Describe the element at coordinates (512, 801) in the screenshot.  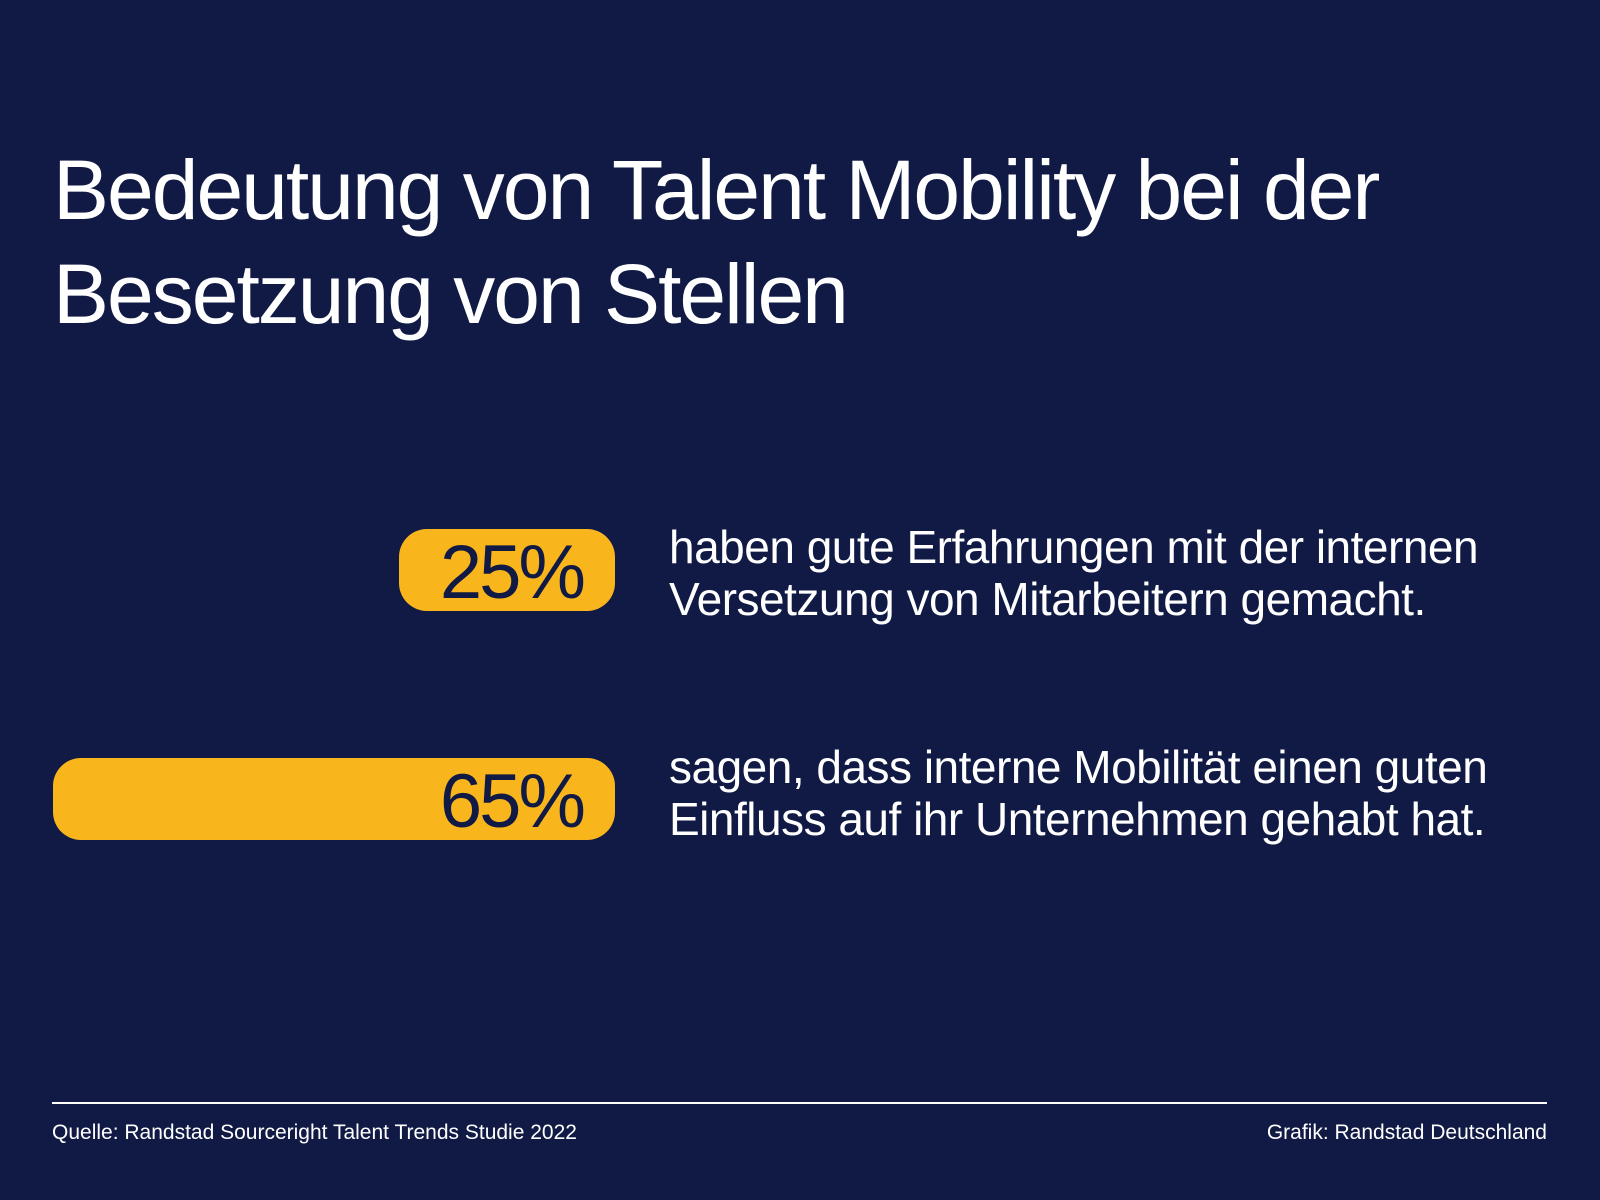
I see `bar-value-label: 65%` at that location.